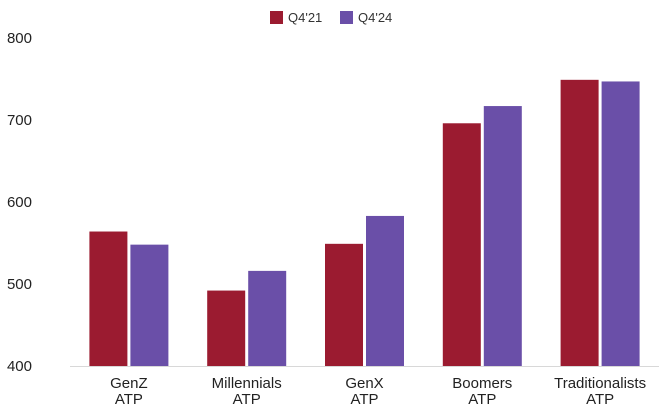 The width and height of the screenshot is (659, 407). Describe the element at coordinates (129, 383) in the screenshot. I see `x-tick-label: GenZ` at that location.